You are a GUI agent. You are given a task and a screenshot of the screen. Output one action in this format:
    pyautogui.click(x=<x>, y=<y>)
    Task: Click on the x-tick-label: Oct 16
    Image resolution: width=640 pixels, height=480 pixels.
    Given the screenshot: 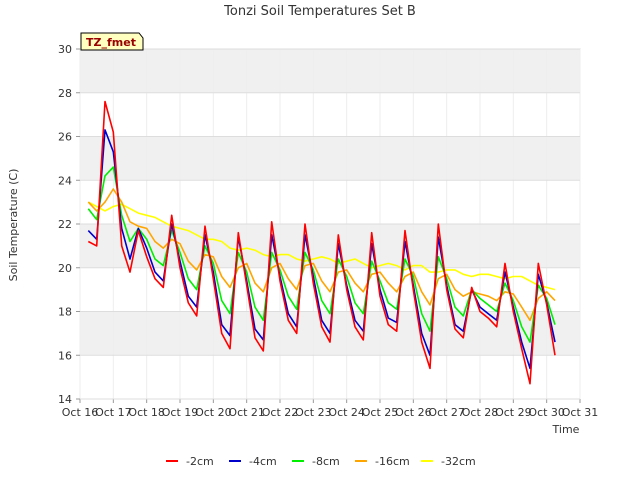 What is the action you would take?
    pyautogui.click(x=80, y=412)
    